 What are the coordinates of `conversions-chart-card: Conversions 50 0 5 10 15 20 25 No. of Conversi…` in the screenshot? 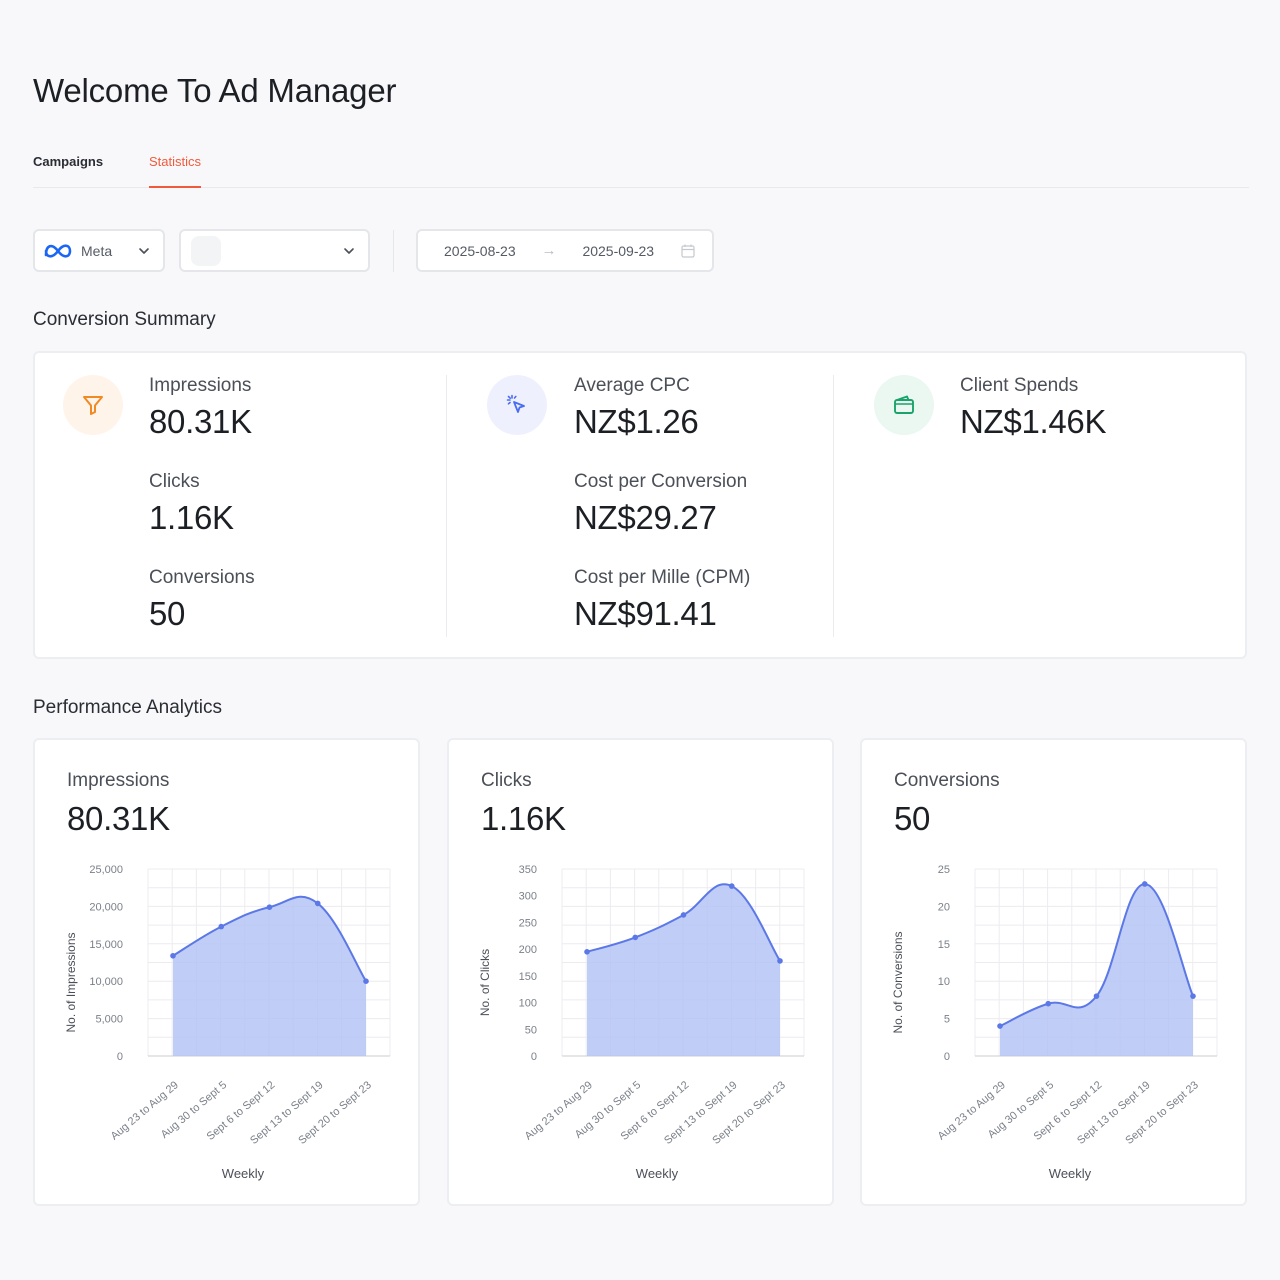 It's located at (1053, 972).